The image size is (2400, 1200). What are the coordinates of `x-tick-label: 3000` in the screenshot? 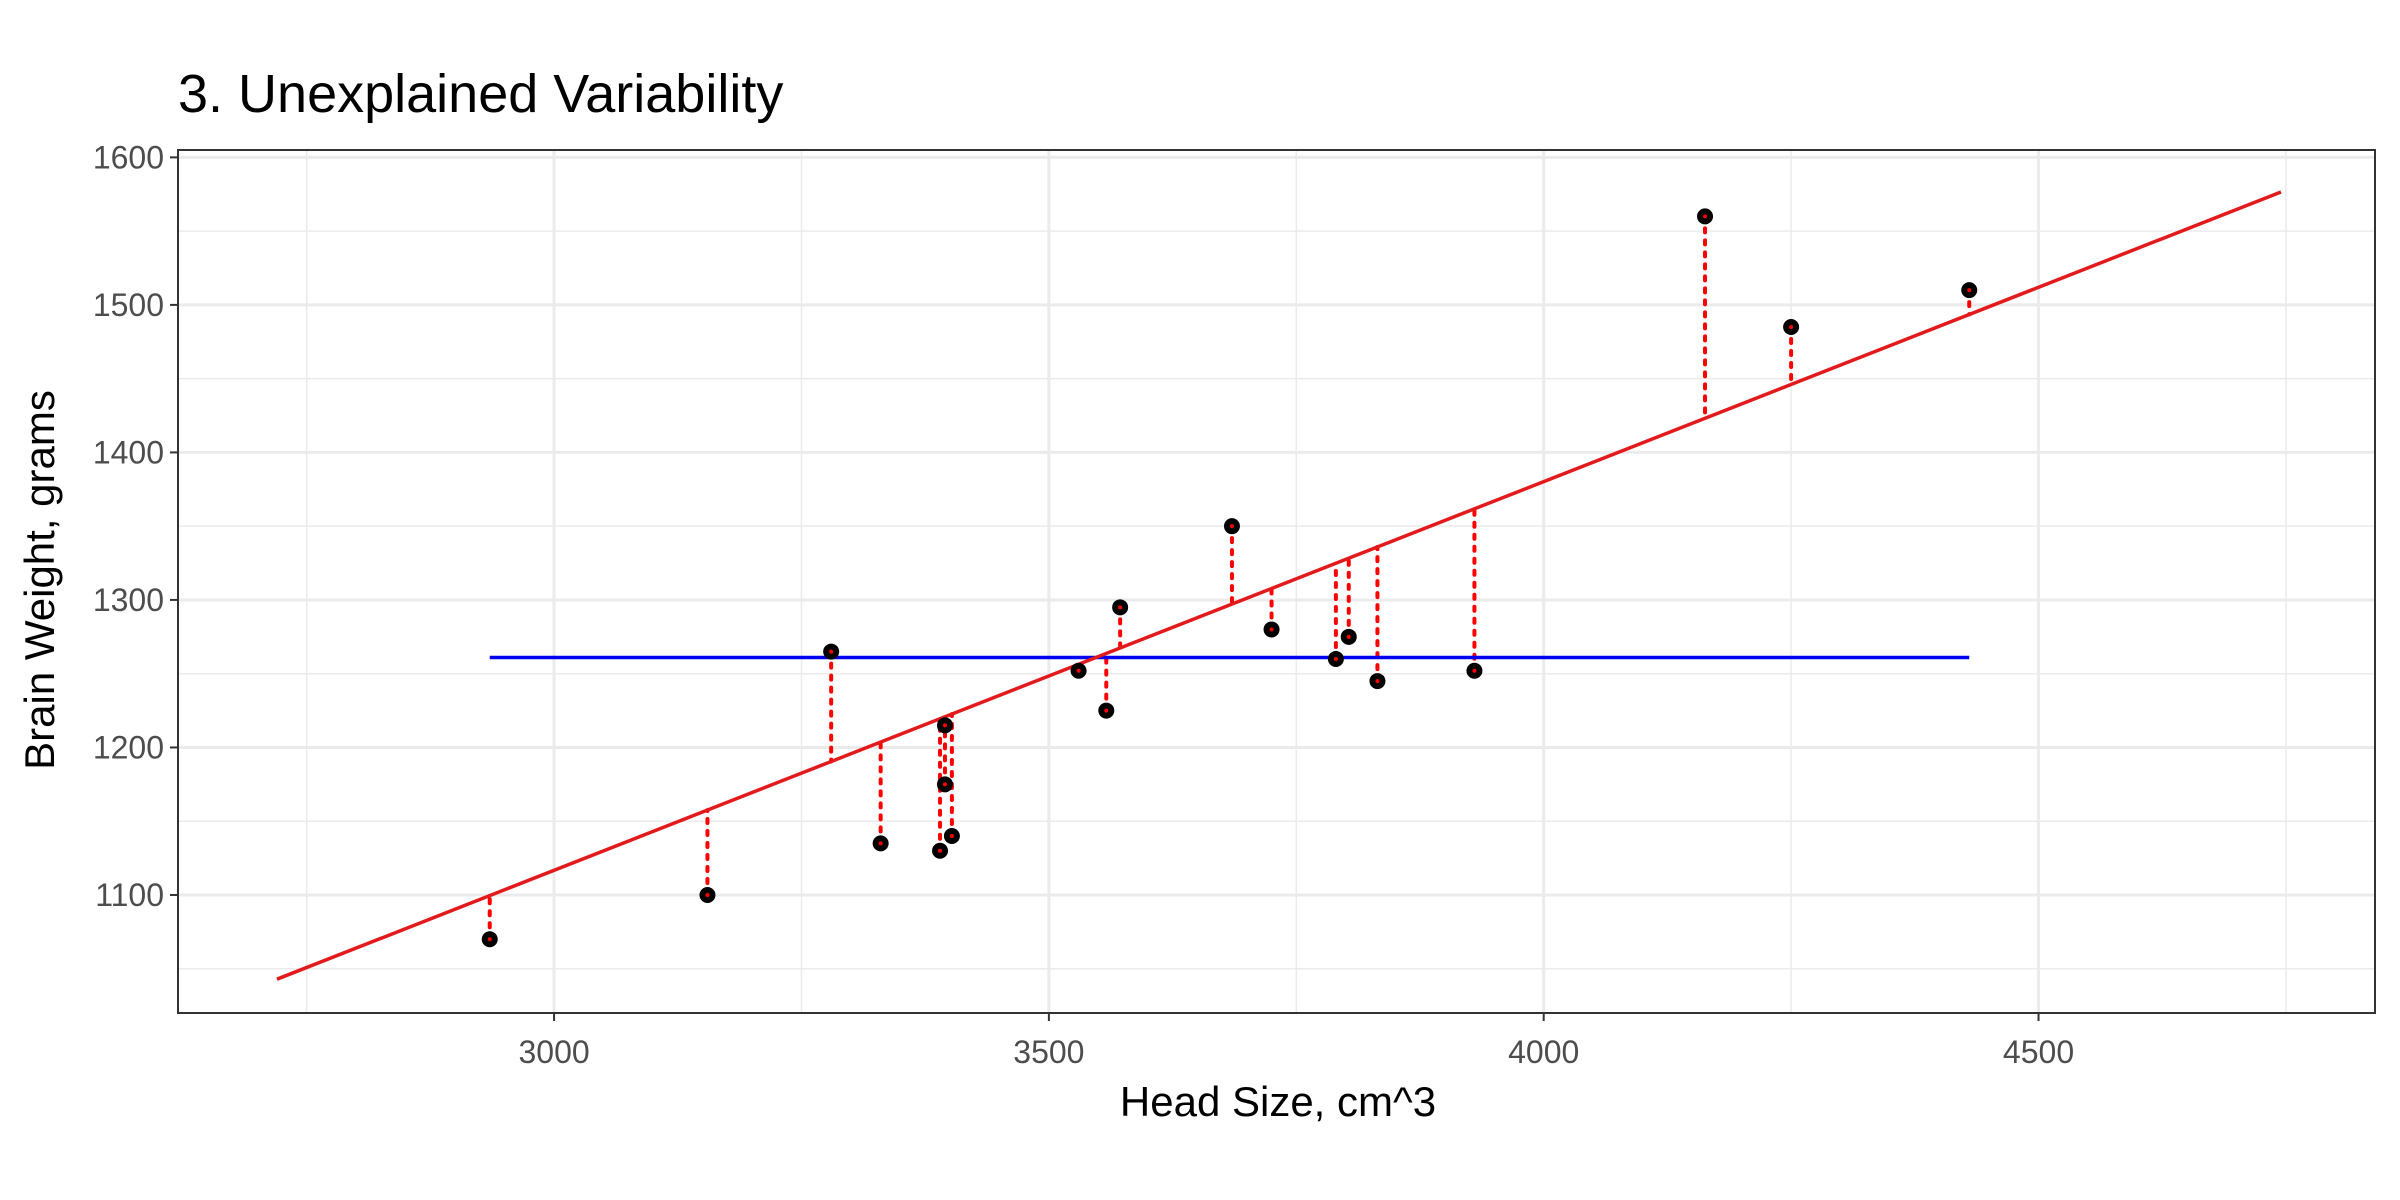 It's located at (553, 1052).